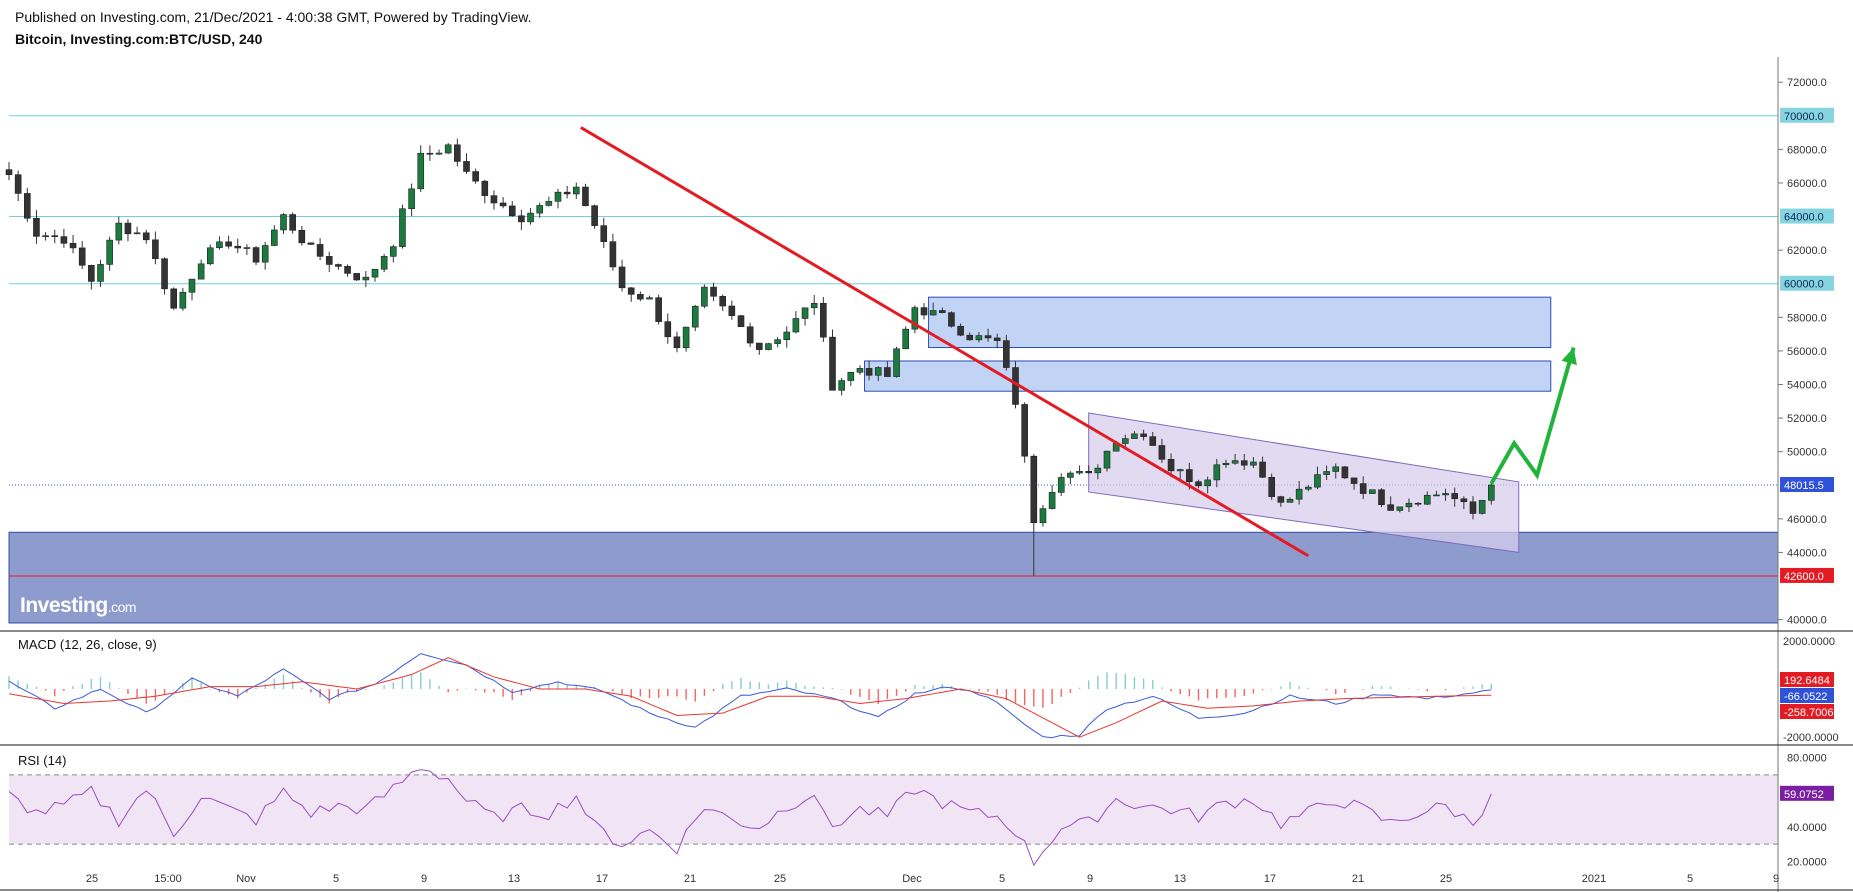 Image resolution: width=1853 pixels, height=892 pixels. Describe the element at coordinates (514, 879) in the screenshot. I see `time-tick-label: 13` at that location.